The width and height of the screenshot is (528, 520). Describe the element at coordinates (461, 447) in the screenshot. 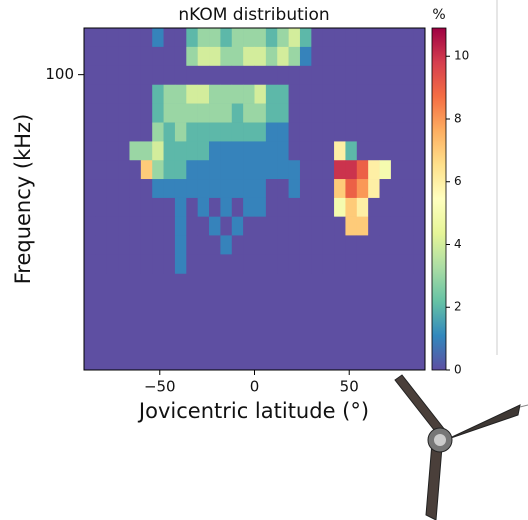

I see `spacecraft` at that location.